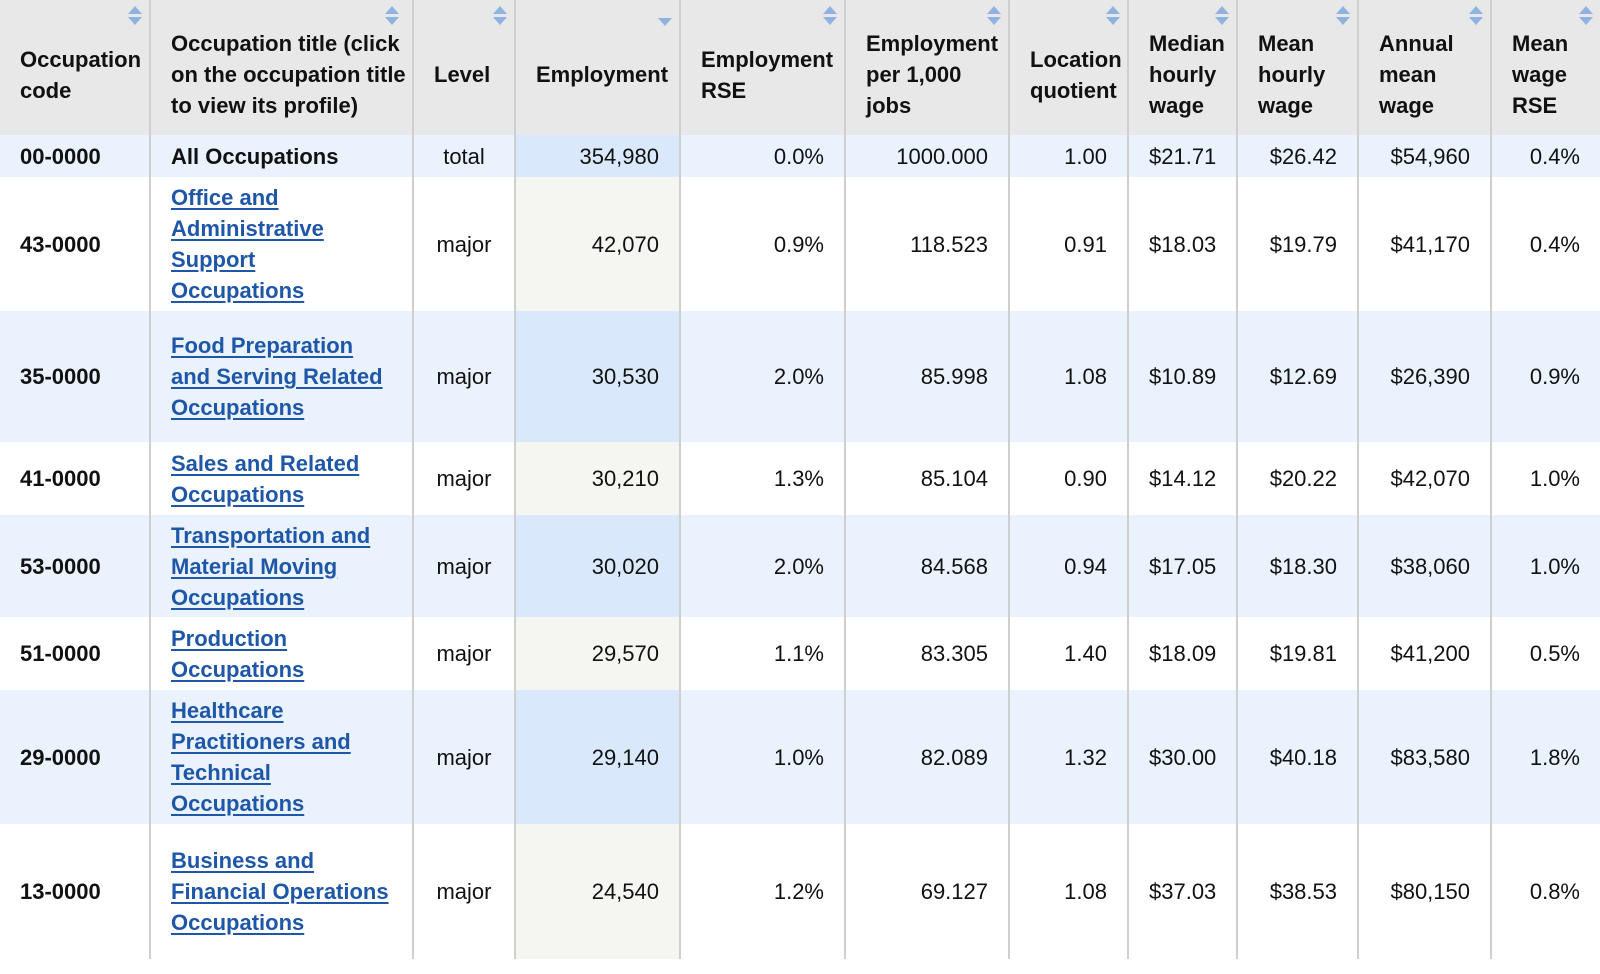 This screenshot has width=1600, height=974. What do you see at coordinates (763, 244) in the screenshot?
I see `employment-rse-cell: 0.9%` at bounding box center [763, 244].